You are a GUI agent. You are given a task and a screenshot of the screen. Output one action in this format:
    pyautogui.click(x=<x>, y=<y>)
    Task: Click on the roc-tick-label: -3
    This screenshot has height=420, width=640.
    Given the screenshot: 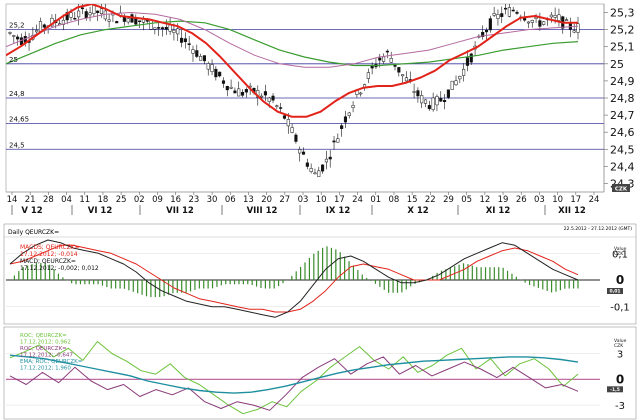 What is the action you would take?
    pyautogui.click(x=620, y=406)
    